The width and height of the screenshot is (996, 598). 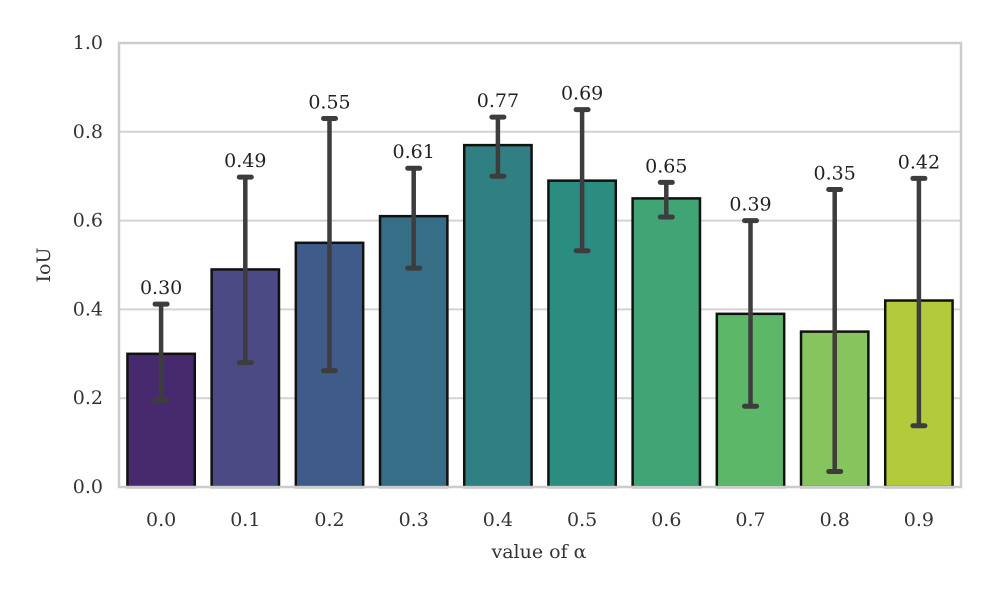 I want to click on y-tick-label: 0.0, so click(x=88, y=487).